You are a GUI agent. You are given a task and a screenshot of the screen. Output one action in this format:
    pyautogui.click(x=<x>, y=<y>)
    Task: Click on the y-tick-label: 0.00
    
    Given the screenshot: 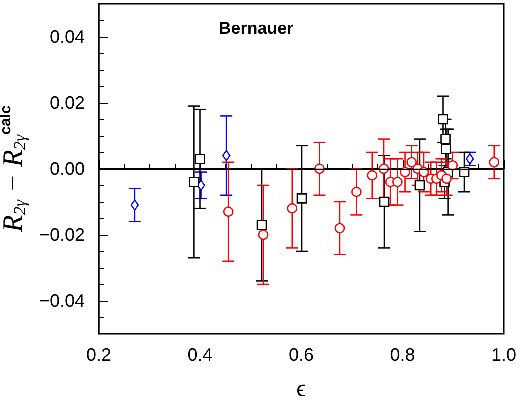 What is the action you would take?
    pyautogui.click(x=67, y=169)
    